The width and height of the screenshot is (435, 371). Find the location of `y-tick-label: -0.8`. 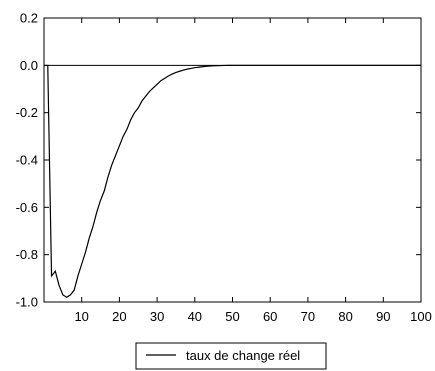

y-tick-label: -0.8 is located at coordinates (27, 254).